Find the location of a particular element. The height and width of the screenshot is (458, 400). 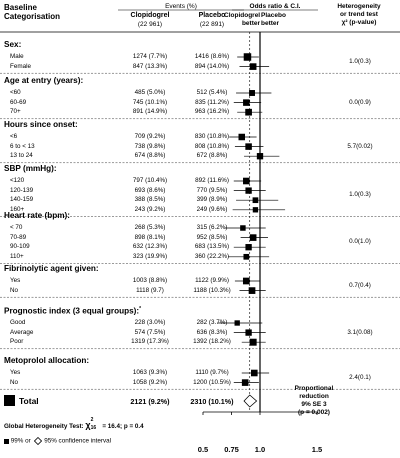

clopidogrel-events: 574 (7.5%) is located at coordinates (150, 332).